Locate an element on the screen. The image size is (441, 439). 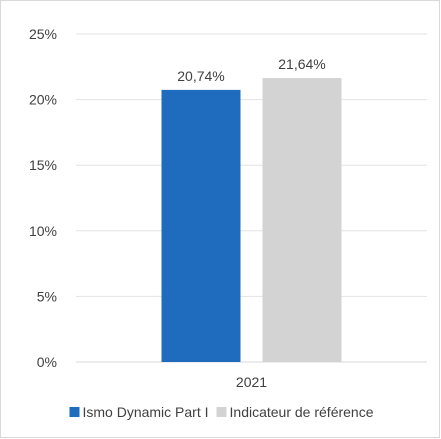
bar-benchmark is located at coordinates (302, 220).